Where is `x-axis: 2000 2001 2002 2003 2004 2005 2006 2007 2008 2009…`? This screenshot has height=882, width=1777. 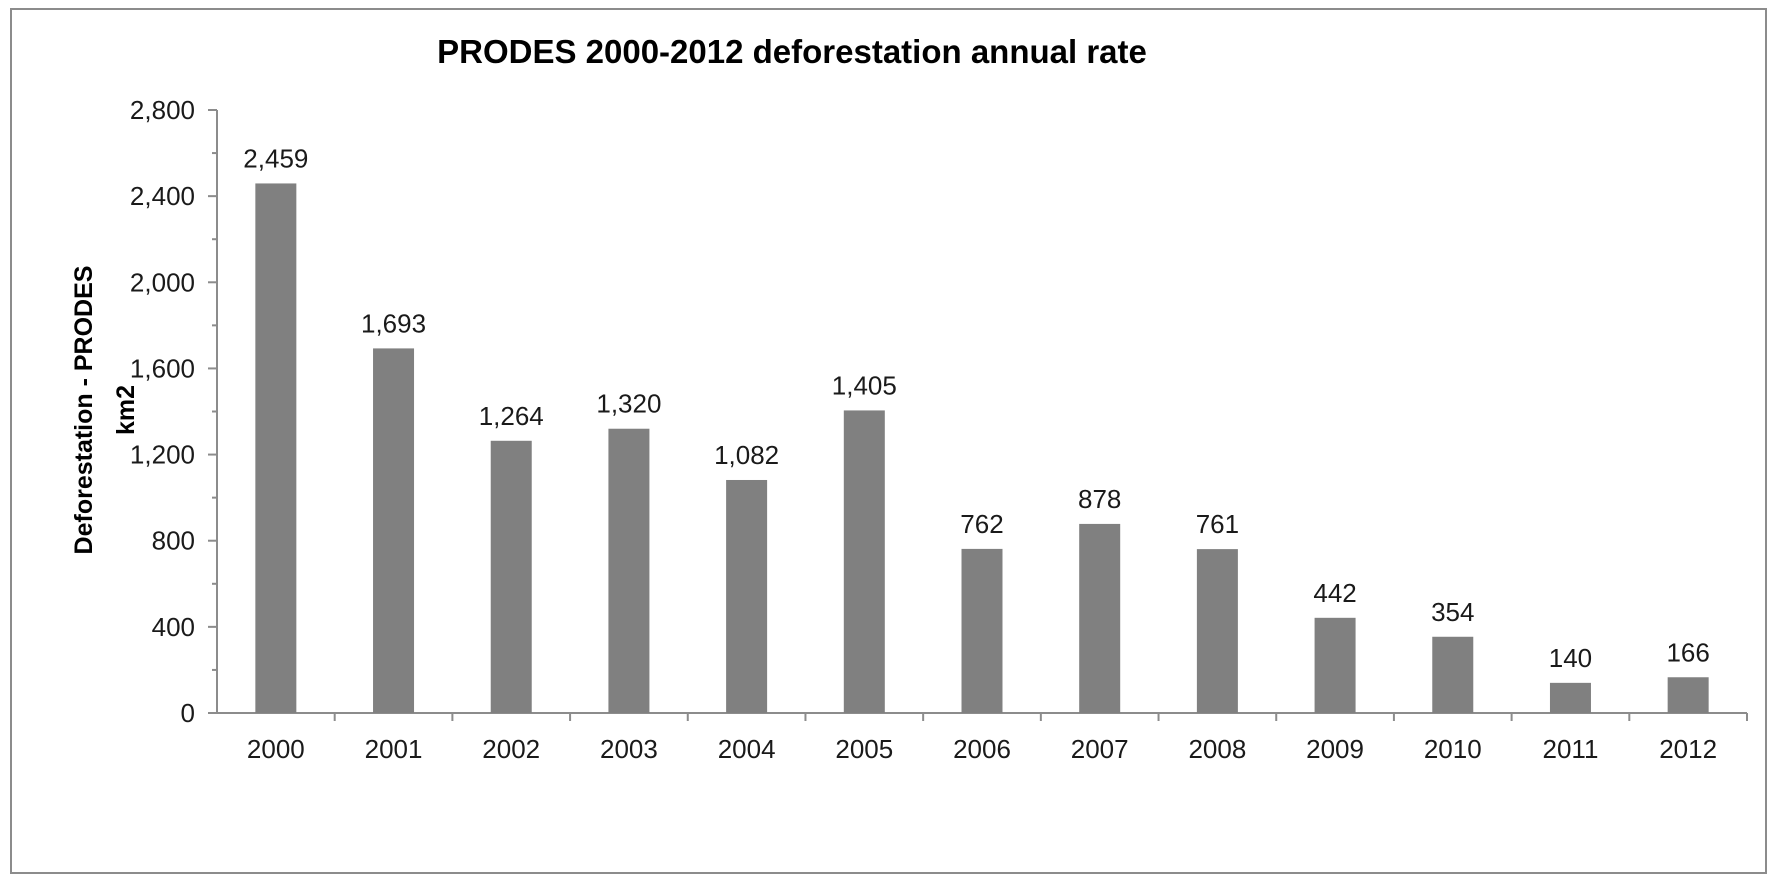
x-axis: 2000 2001 2002 2003 2004 2005 2006 2007 2008 2009… is located at coordinates (982, 738).